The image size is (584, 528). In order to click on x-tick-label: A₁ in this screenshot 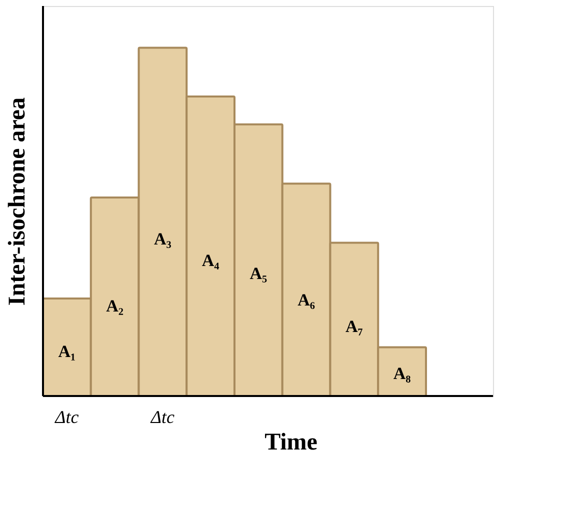, I will do `click(67, 352)`.